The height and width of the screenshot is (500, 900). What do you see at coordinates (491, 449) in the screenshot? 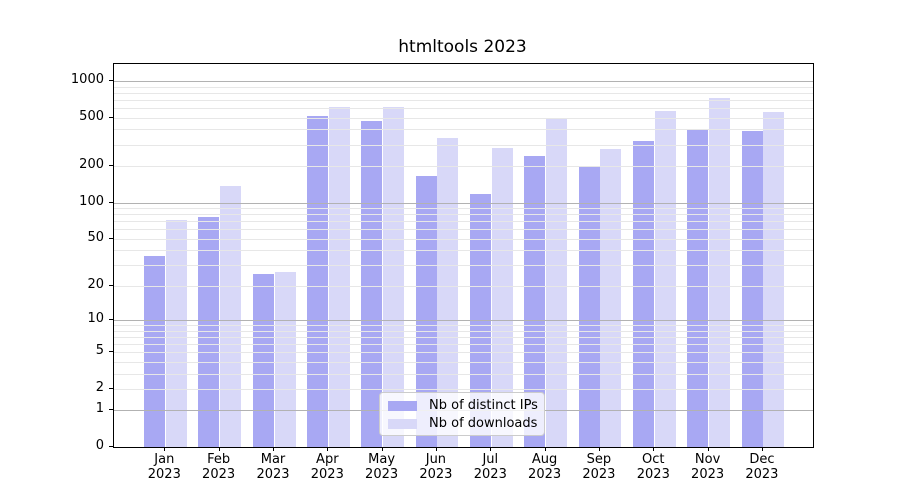
I see `x-tick-mark-jul` at bounding box center [491, 449].